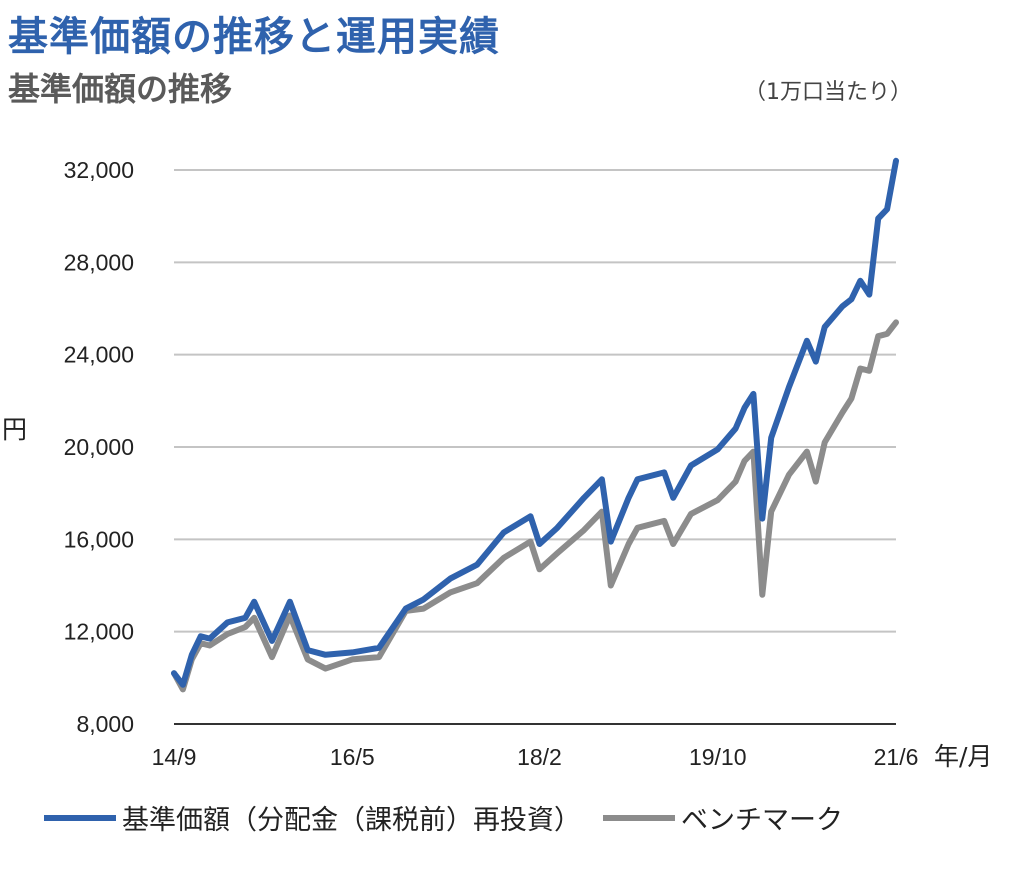  Describe the element at coordinates (351, 820) in the screenshot. I see `legend-label-nav: 基準価額（分配金（課税前）再投資）` at that location.